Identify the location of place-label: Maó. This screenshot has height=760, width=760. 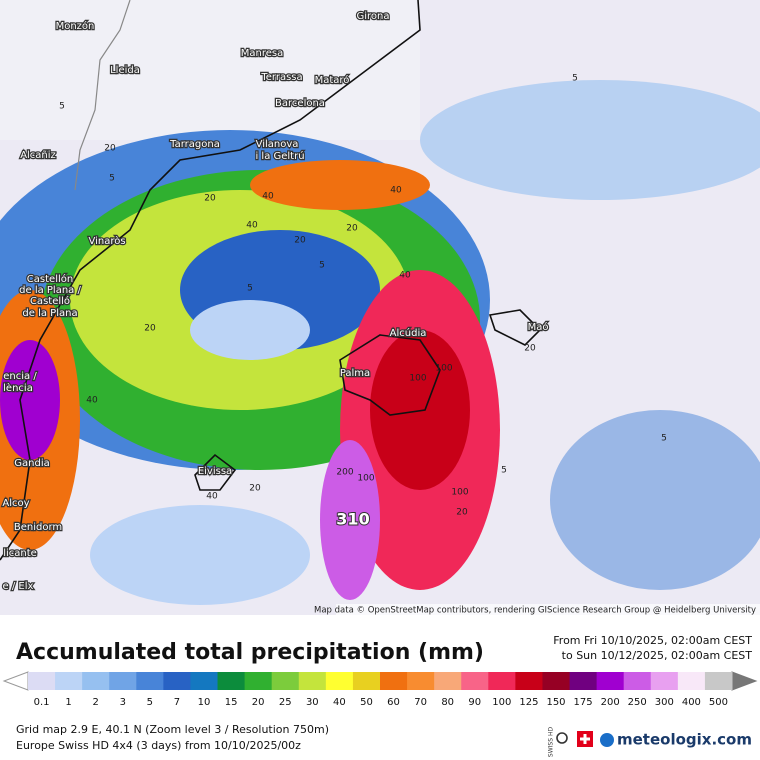
(538, 327).